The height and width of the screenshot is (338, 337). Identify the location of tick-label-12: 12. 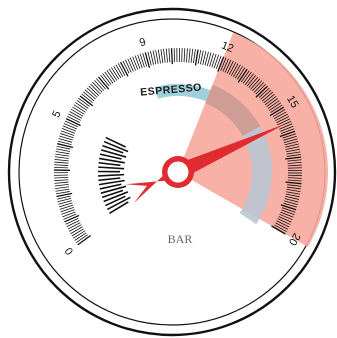
(227, 47).